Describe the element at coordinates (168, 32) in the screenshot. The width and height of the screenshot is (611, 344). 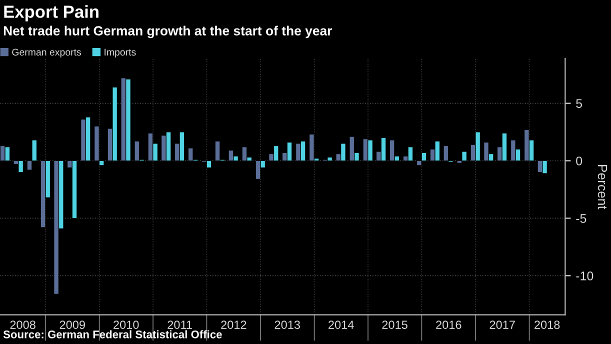
I see `chart-subtitle: Net trade hurt German growth at the start of the year` at that location.